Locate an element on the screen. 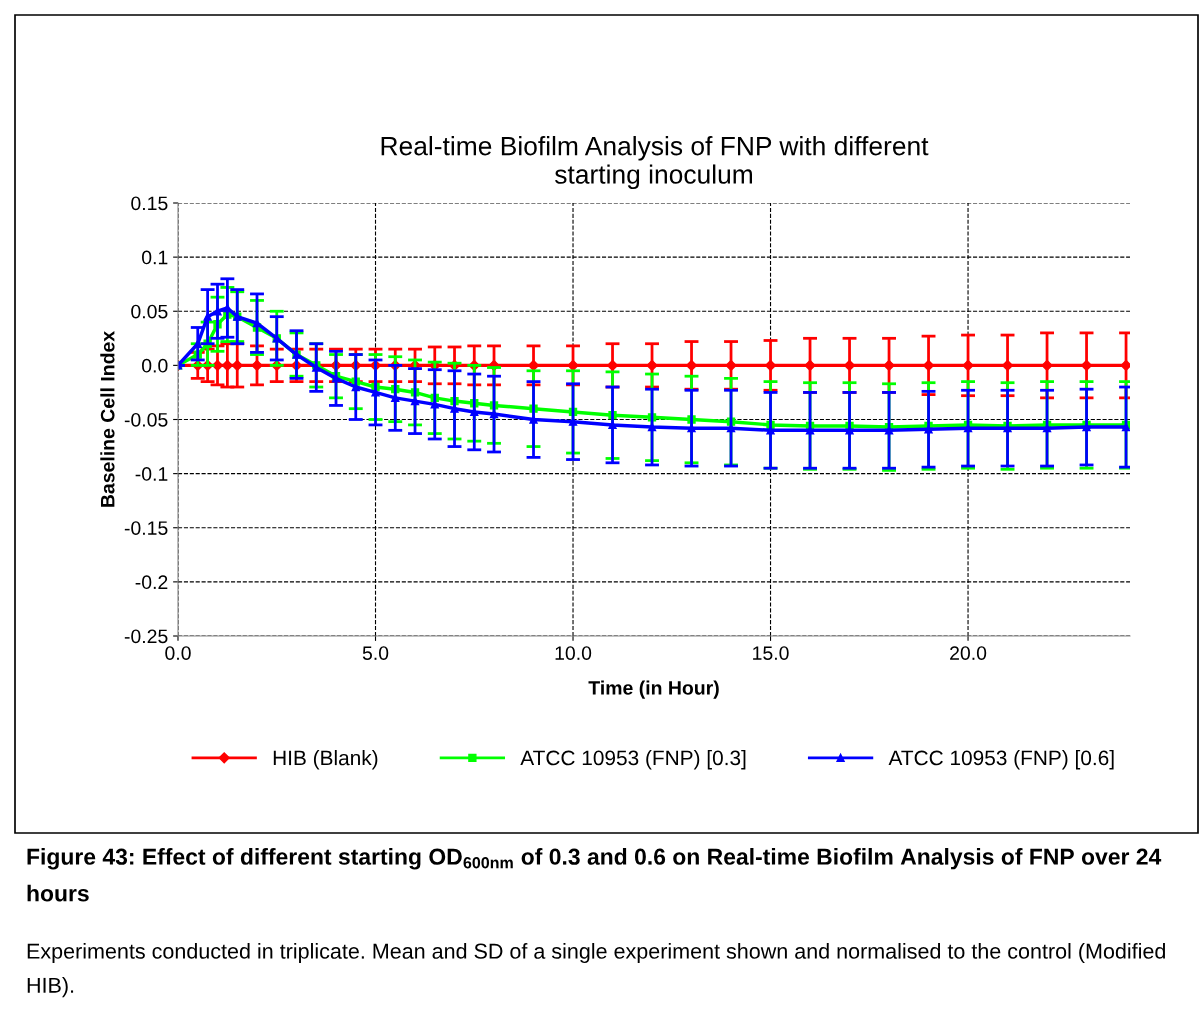  y-tick-label: -0.05 is located at coordinates (146, 419).